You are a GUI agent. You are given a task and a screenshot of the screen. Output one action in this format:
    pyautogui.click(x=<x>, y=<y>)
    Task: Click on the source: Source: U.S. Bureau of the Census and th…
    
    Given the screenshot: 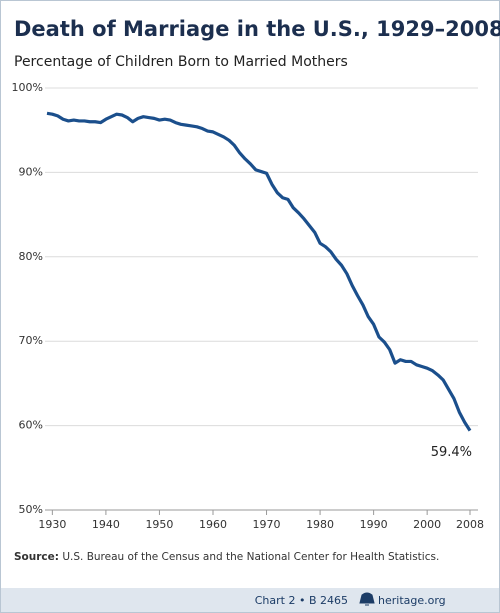 What is the action you would take?
    pyautogui.click(x=226, y=557)
    